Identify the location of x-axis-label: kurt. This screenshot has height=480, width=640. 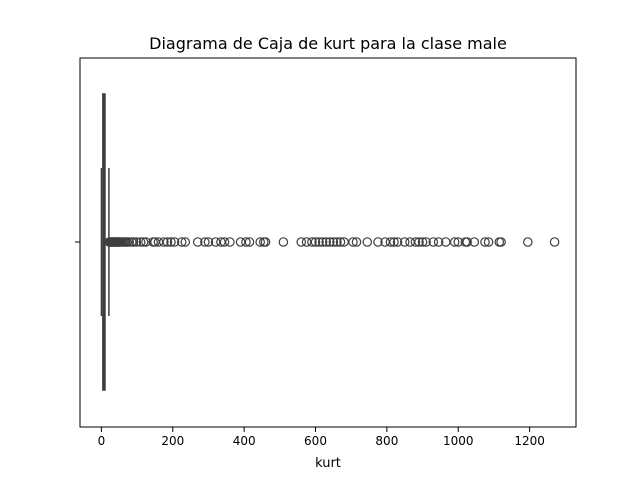
(328, 463).